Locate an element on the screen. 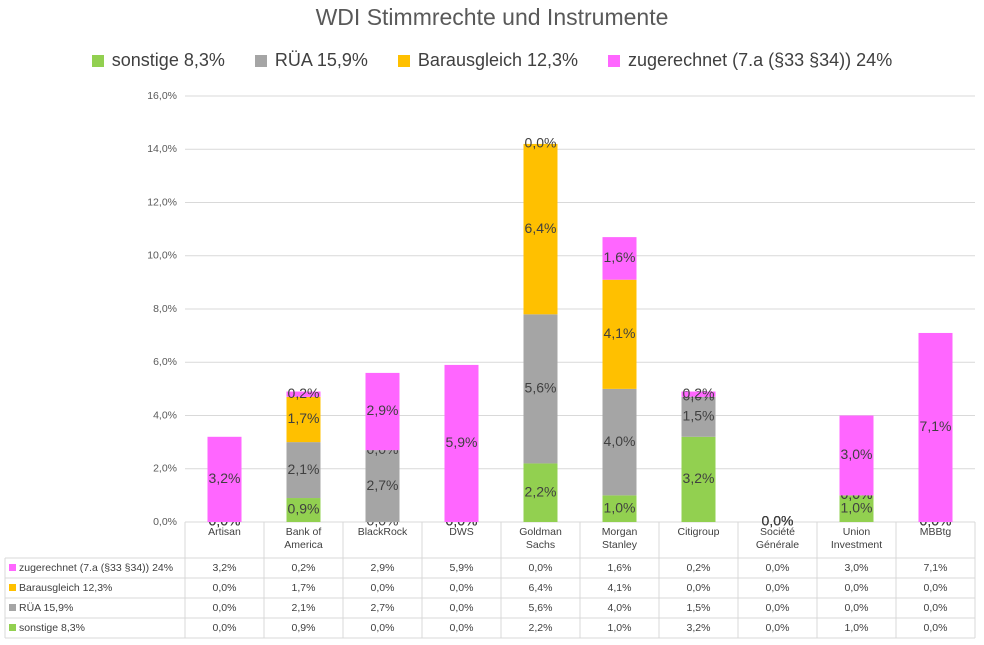  x-tick-label: Société Générale is located at coordinates (777, 538).